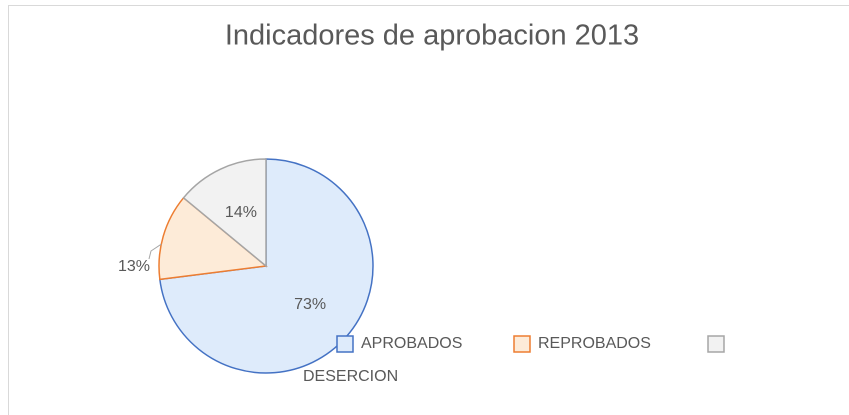  I want to click on legend-label: APROBADOS, so click(411, 343).